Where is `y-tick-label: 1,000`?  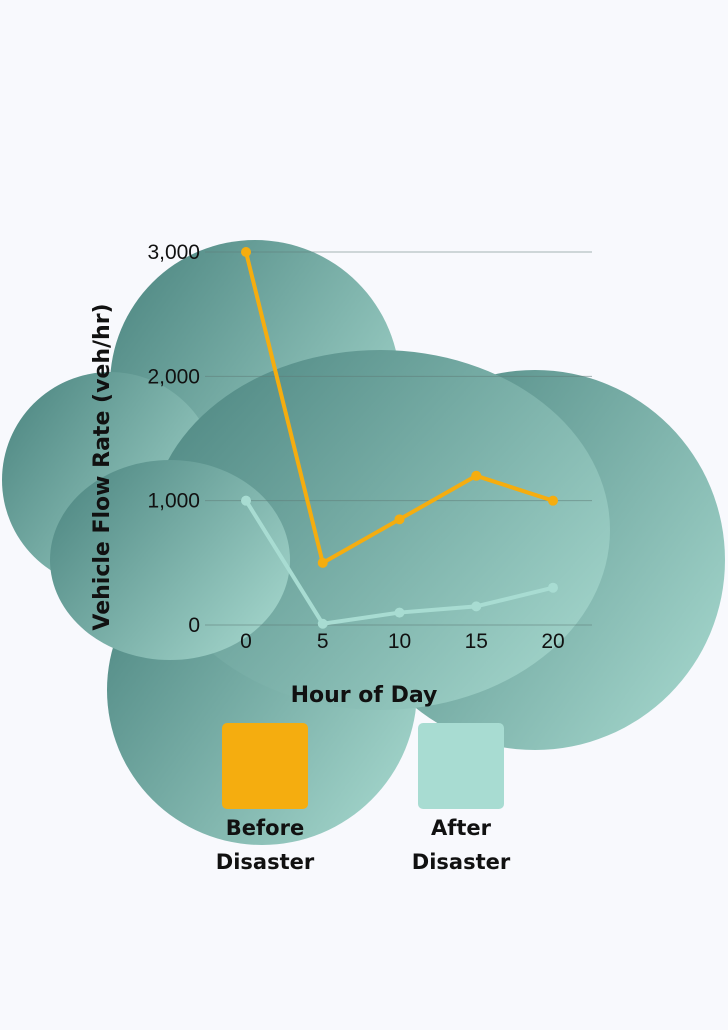
y-tick-label: 1,000 is located at coordinates (173, 501).